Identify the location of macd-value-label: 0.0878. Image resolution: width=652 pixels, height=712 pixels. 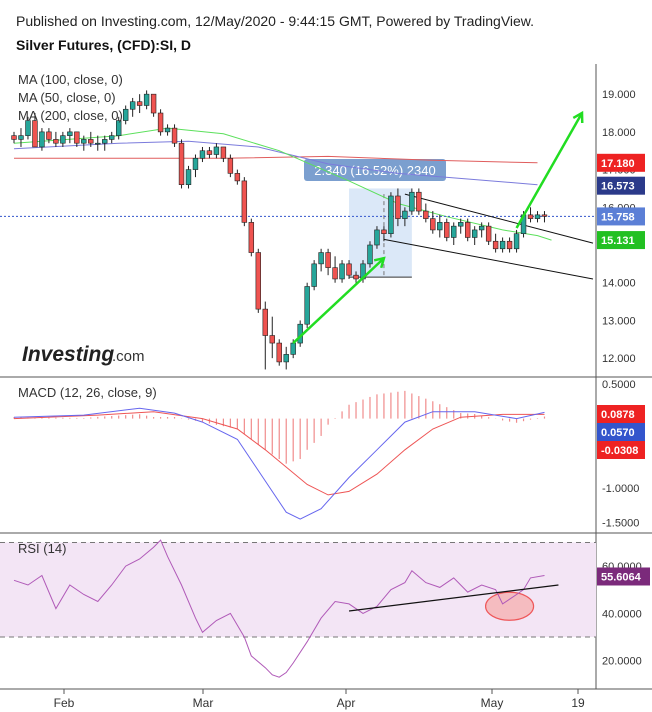
(618, 415).